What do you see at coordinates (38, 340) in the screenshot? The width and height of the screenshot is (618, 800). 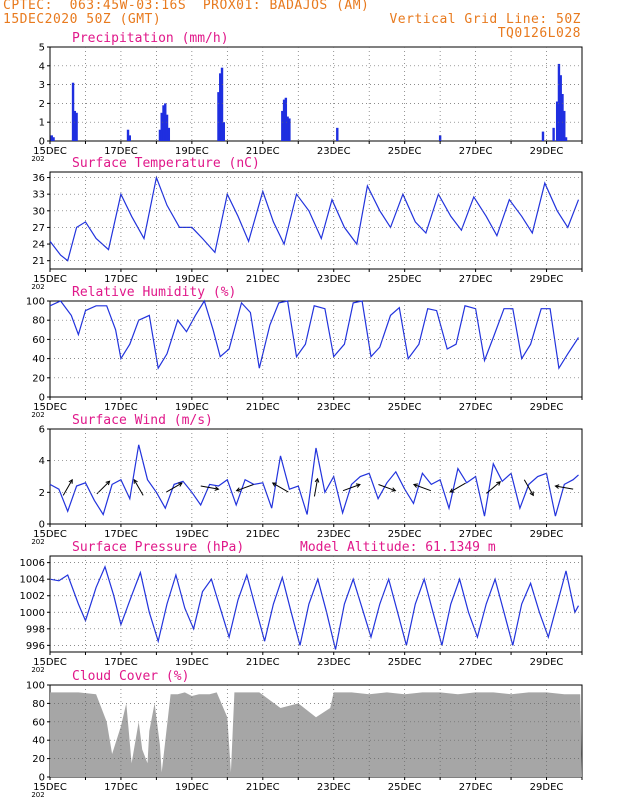 I see `y-tick-label: 60` at bounding box center [38, 340].